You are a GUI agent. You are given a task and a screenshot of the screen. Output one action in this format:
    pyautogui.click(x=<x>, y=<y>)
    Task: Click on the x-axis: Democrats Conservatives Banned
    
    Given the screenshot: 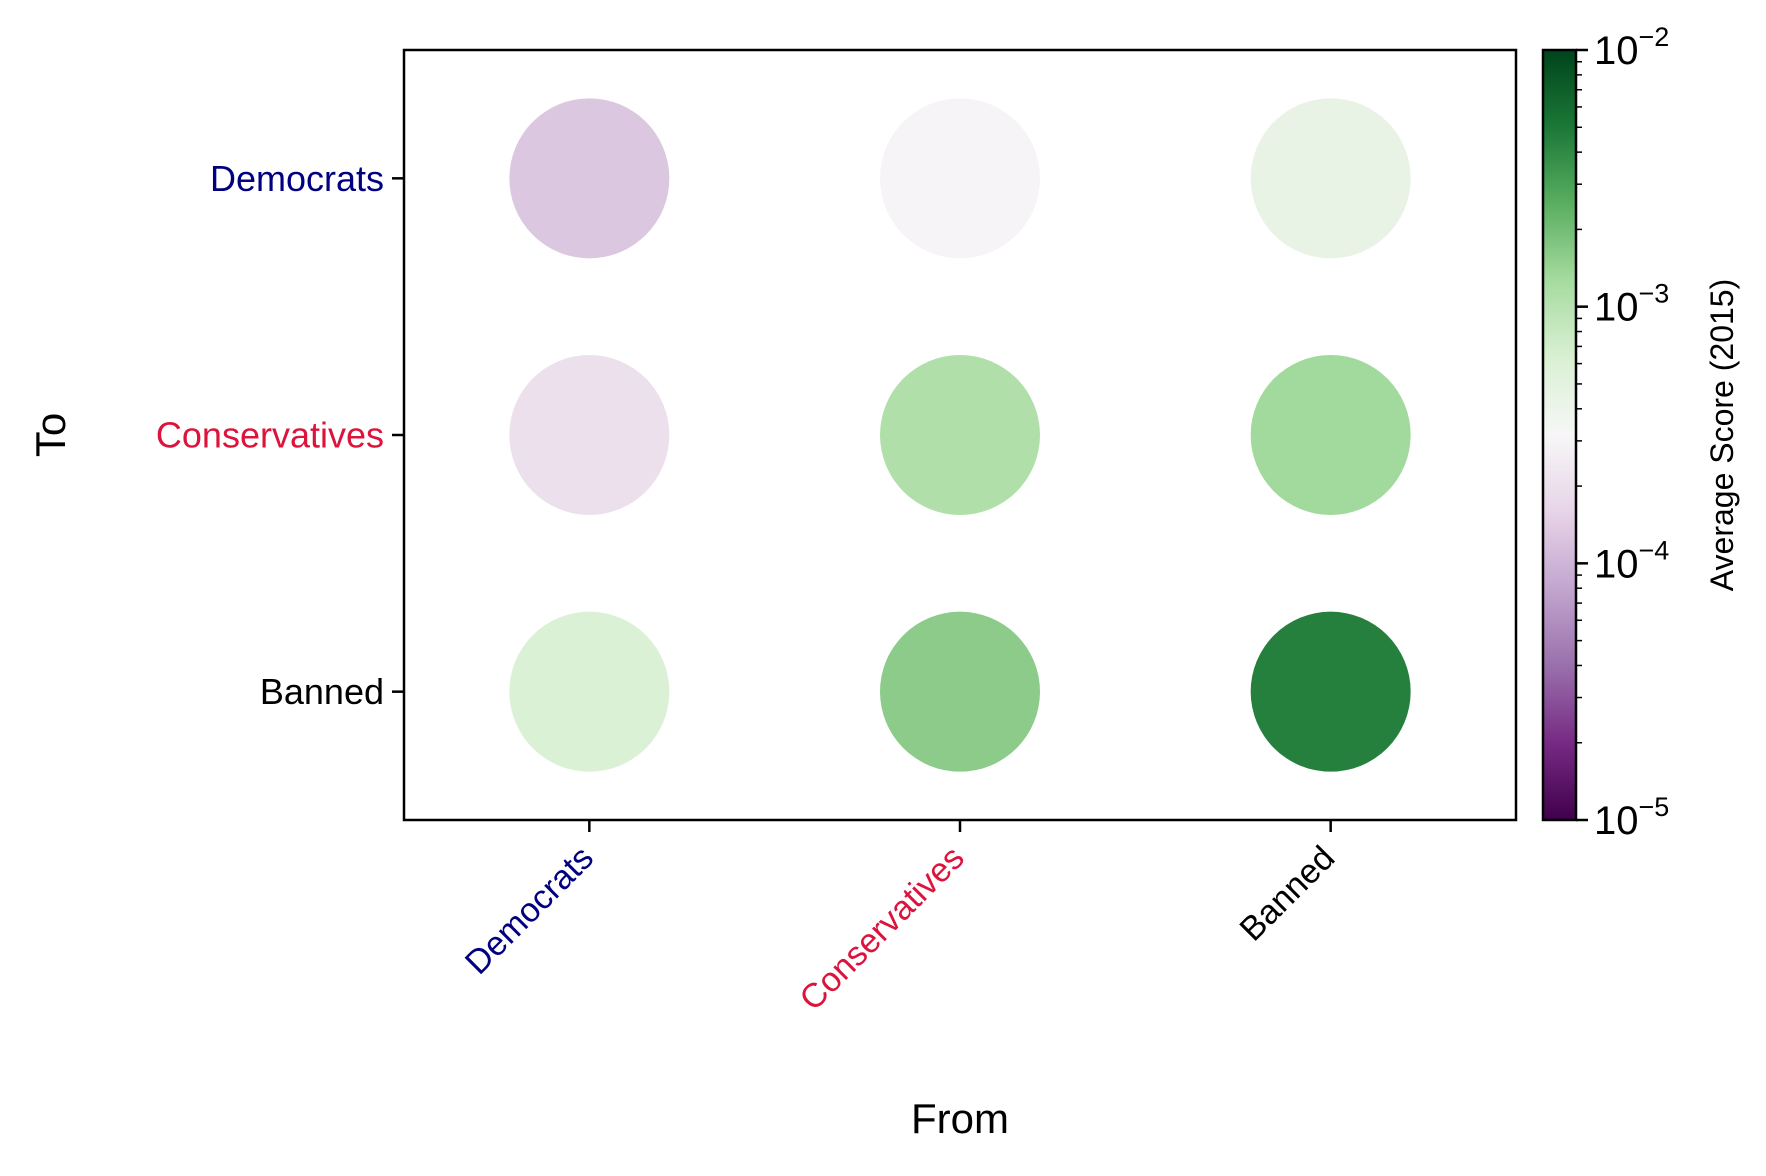 What is the action you would take?
    pyautogui.click(x=900, y=919)
    